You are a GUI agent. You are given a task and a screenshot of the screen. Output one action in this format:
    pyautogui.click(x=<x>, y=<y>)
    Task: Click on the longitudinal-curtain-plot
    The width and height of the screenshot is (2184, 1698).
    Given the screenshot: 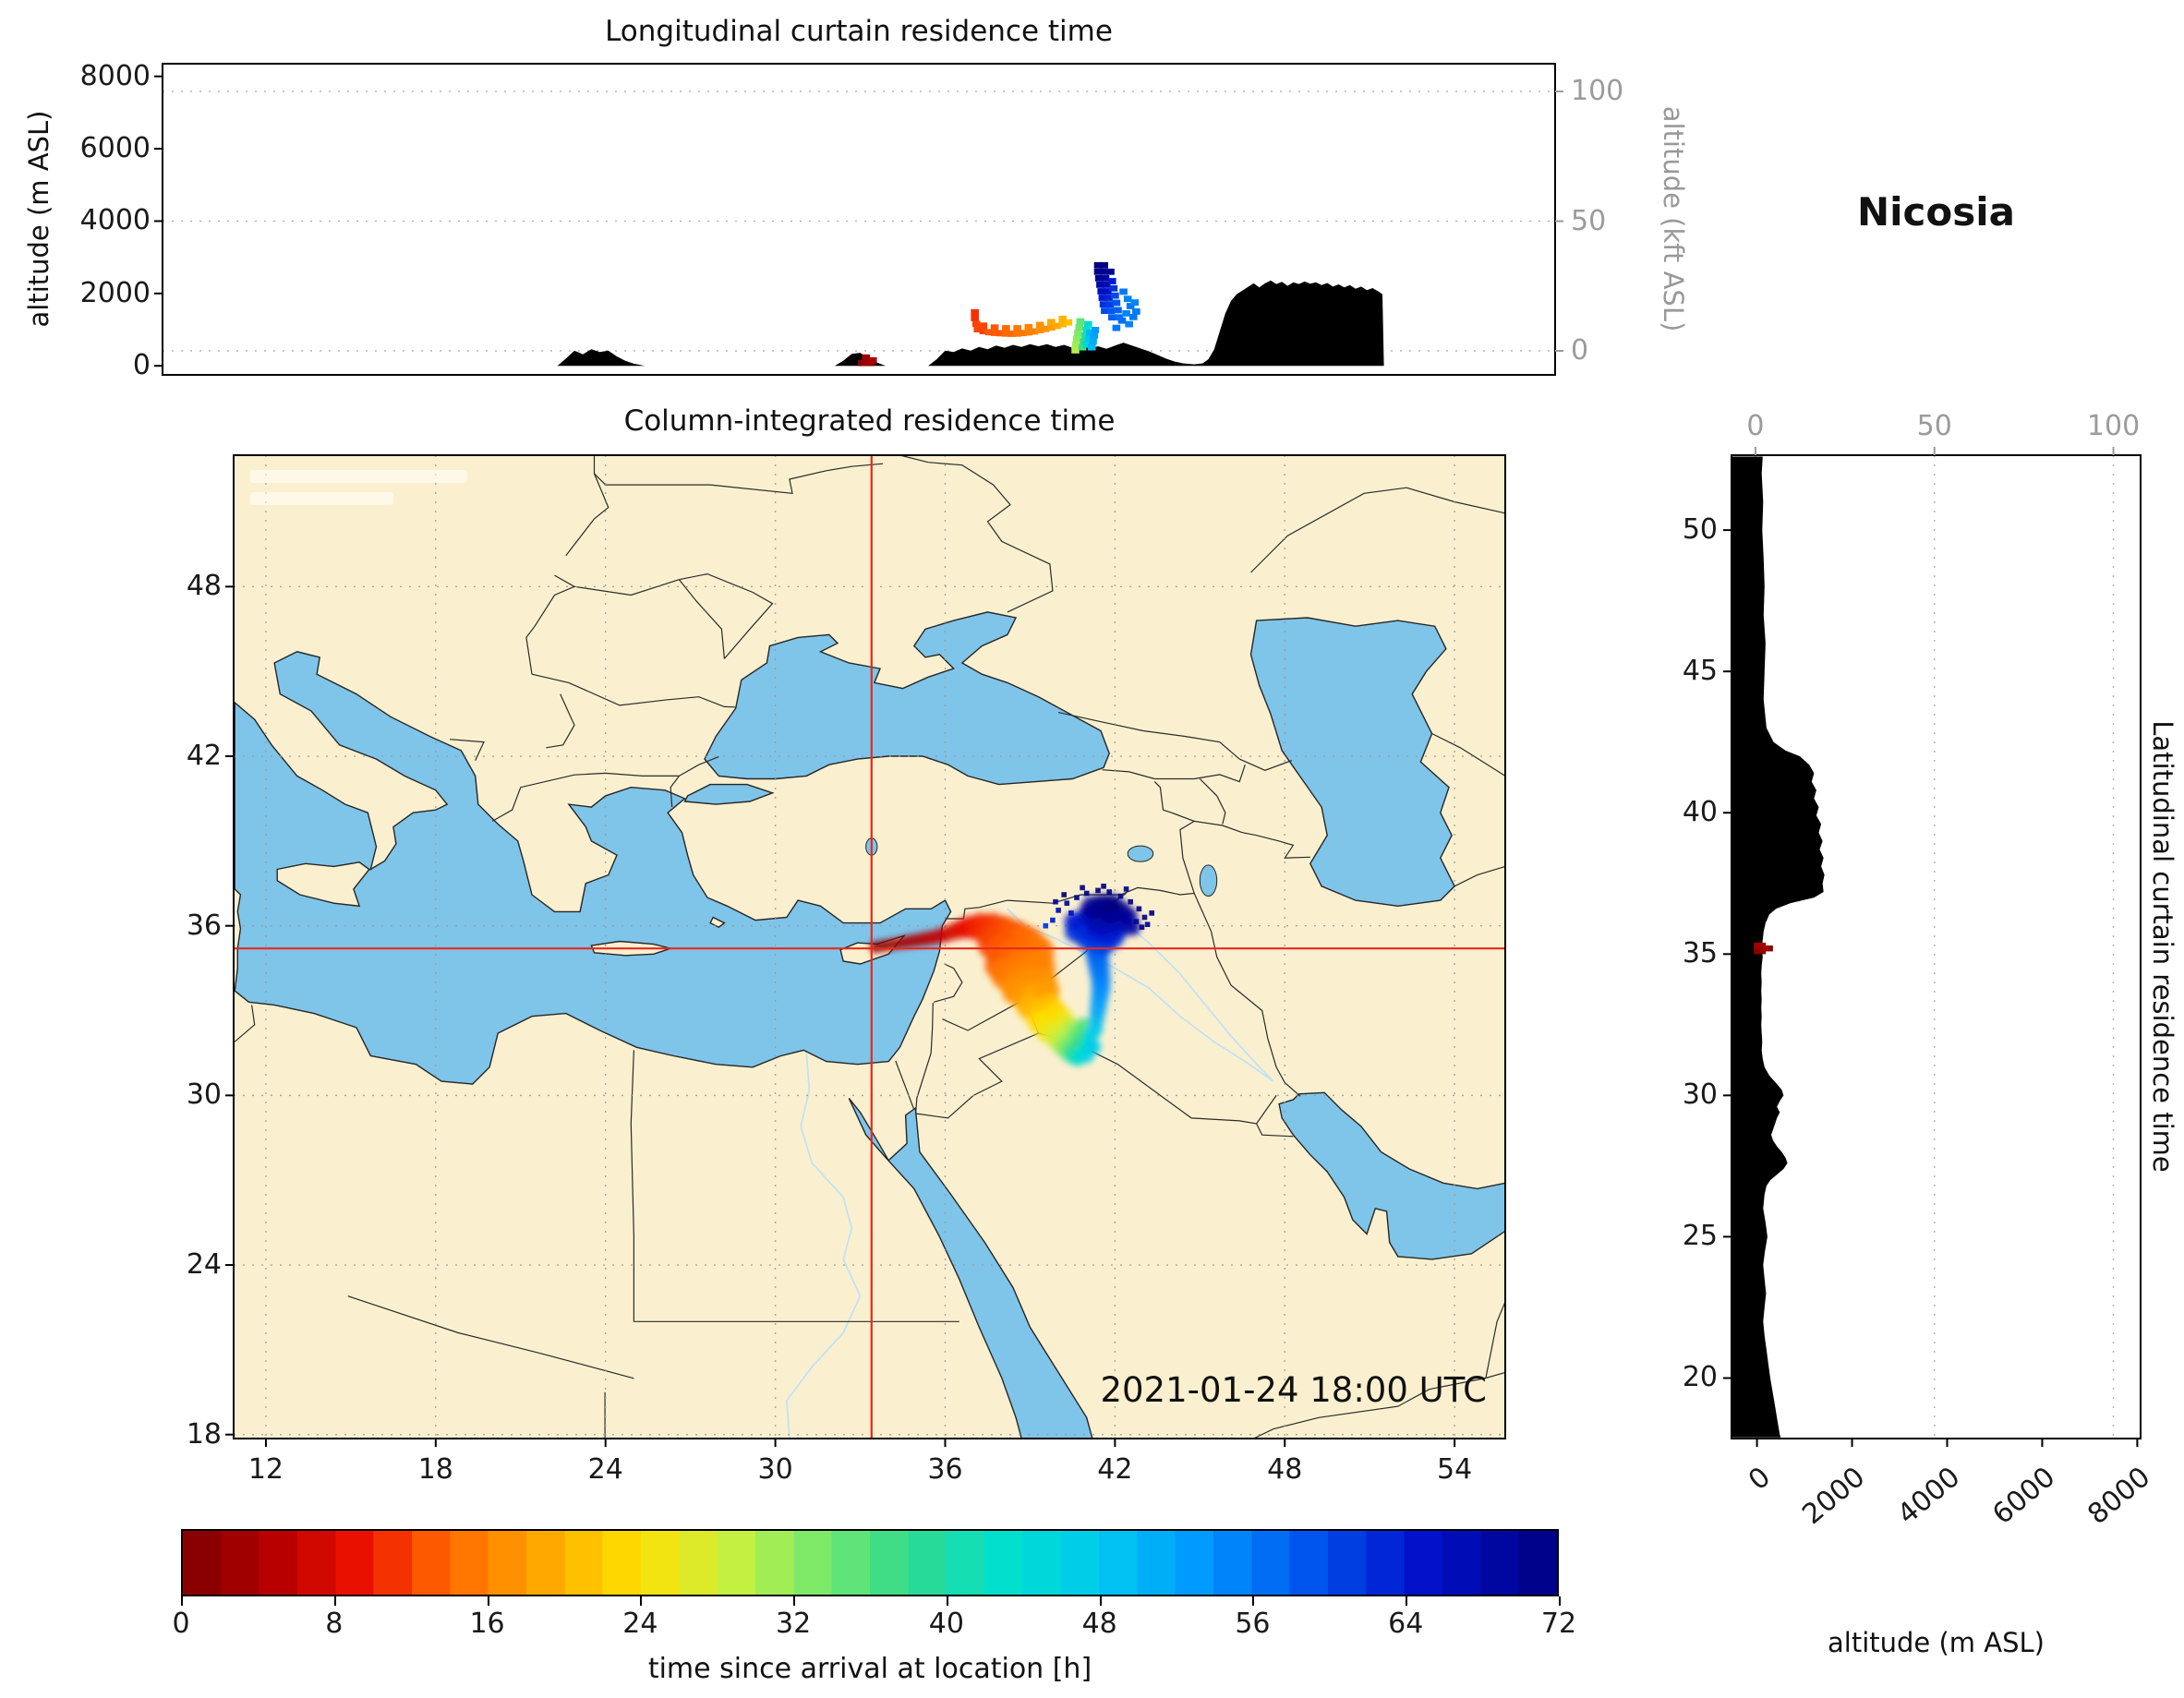 What is the action you would take?
    pyautogui.click(x=858, y=219)
    